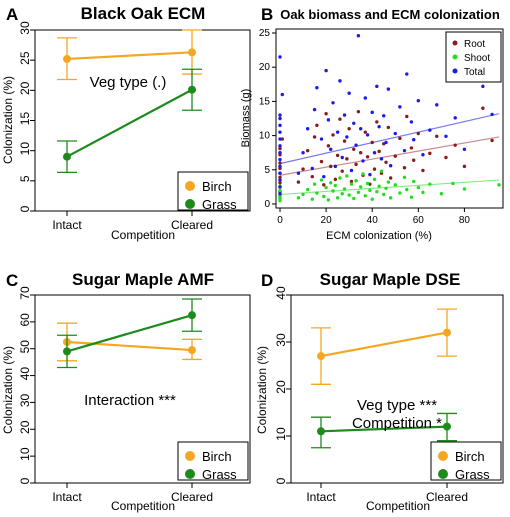 This screenshot has height=517, width=510. Describe the element at coordinates (219, 204) in the screenshot. I see `panel-a-legend-label: Grass` at that location.